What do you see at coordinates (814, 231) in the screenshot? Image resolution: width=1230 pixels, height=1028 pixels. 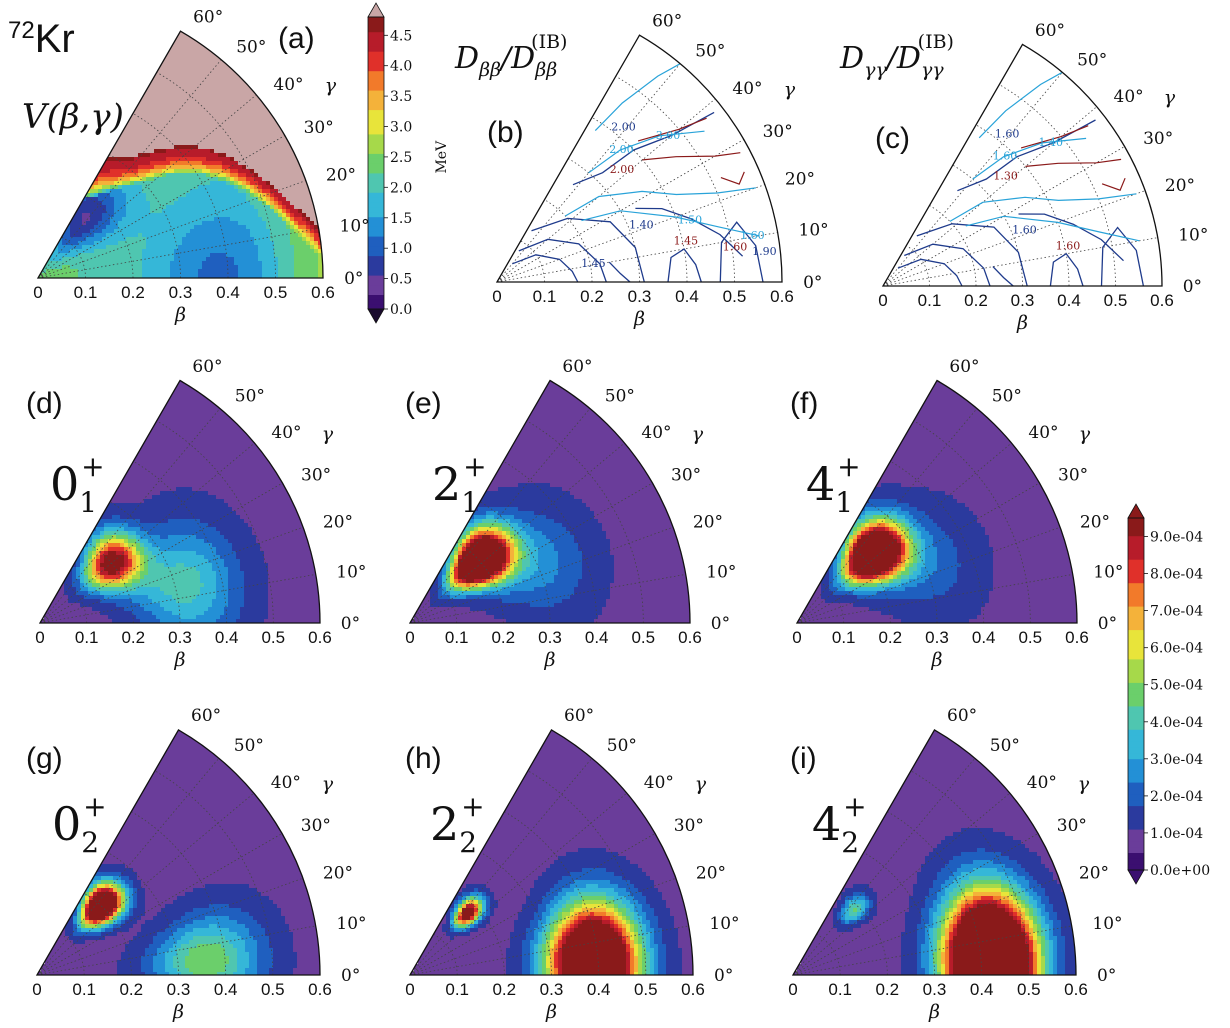 I see `gamma-tick-label: 10°` at bounding box center [814, 231].